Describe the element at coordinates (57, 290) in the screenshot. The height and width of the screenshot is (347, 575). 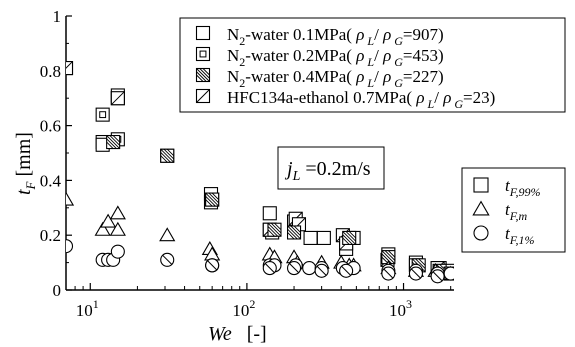
I see `y-tick-label: 0` at that location.